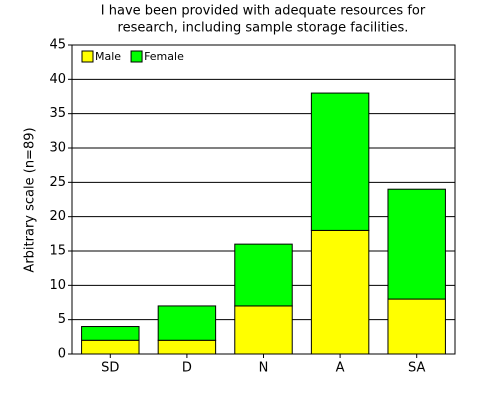  I want to click on y-tick-label: 35, so click(57, 113).